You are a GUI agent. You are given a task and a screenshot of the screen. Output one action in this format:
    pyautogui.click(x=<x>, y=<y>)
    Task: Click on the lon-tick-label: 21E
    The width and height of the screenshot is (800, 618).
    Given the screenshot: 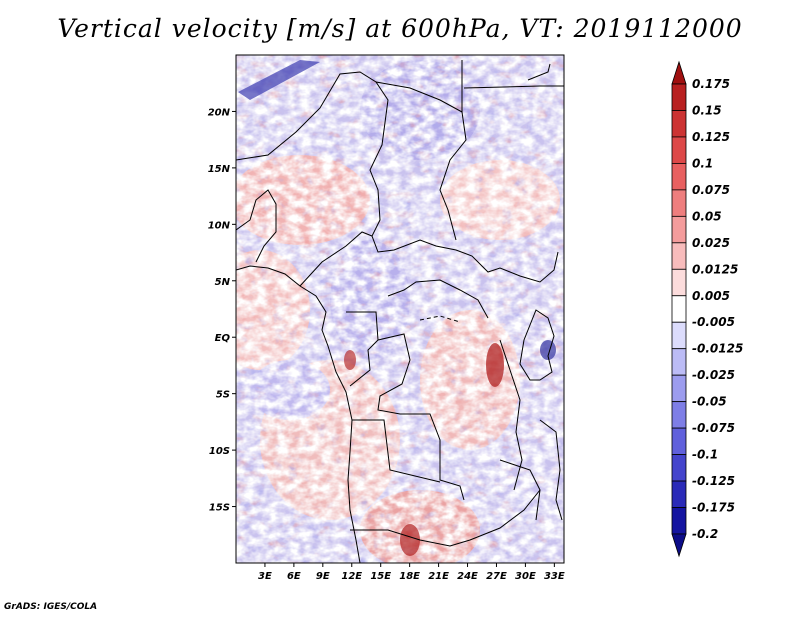 What is the action you would take?
    pyautogui.click(x=438, y=576)
    